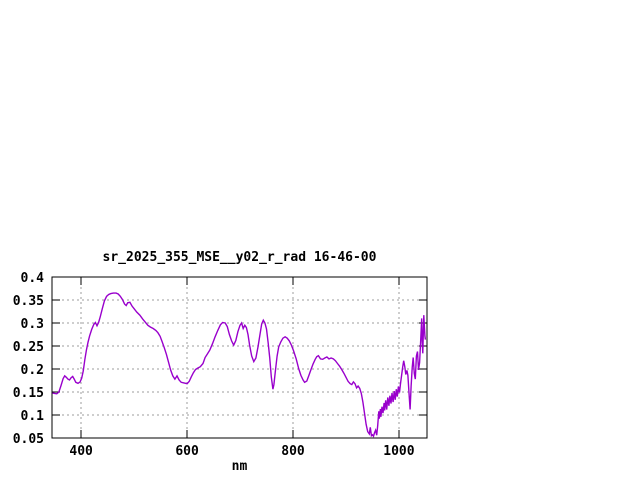  I want to click on y-tick-label: 0.1, so click(33, 416).